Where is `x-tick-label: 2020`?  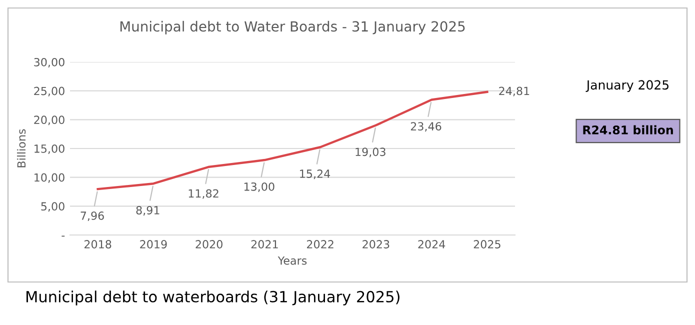 x-tick-label: 2020 is located at coordinates (209, 244).